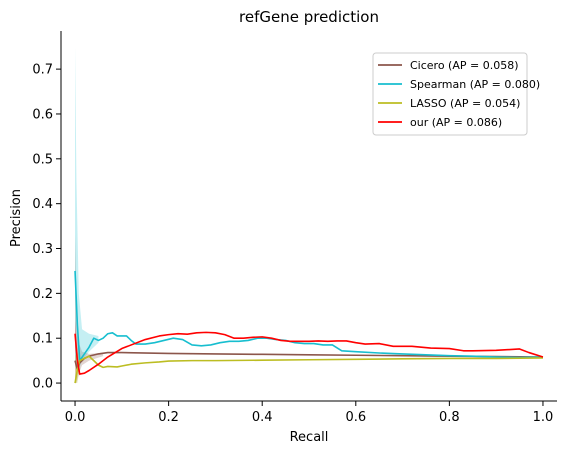 The image size is (567, 453). I want to click on y-tick-label: 0.6, so click(42, 114).